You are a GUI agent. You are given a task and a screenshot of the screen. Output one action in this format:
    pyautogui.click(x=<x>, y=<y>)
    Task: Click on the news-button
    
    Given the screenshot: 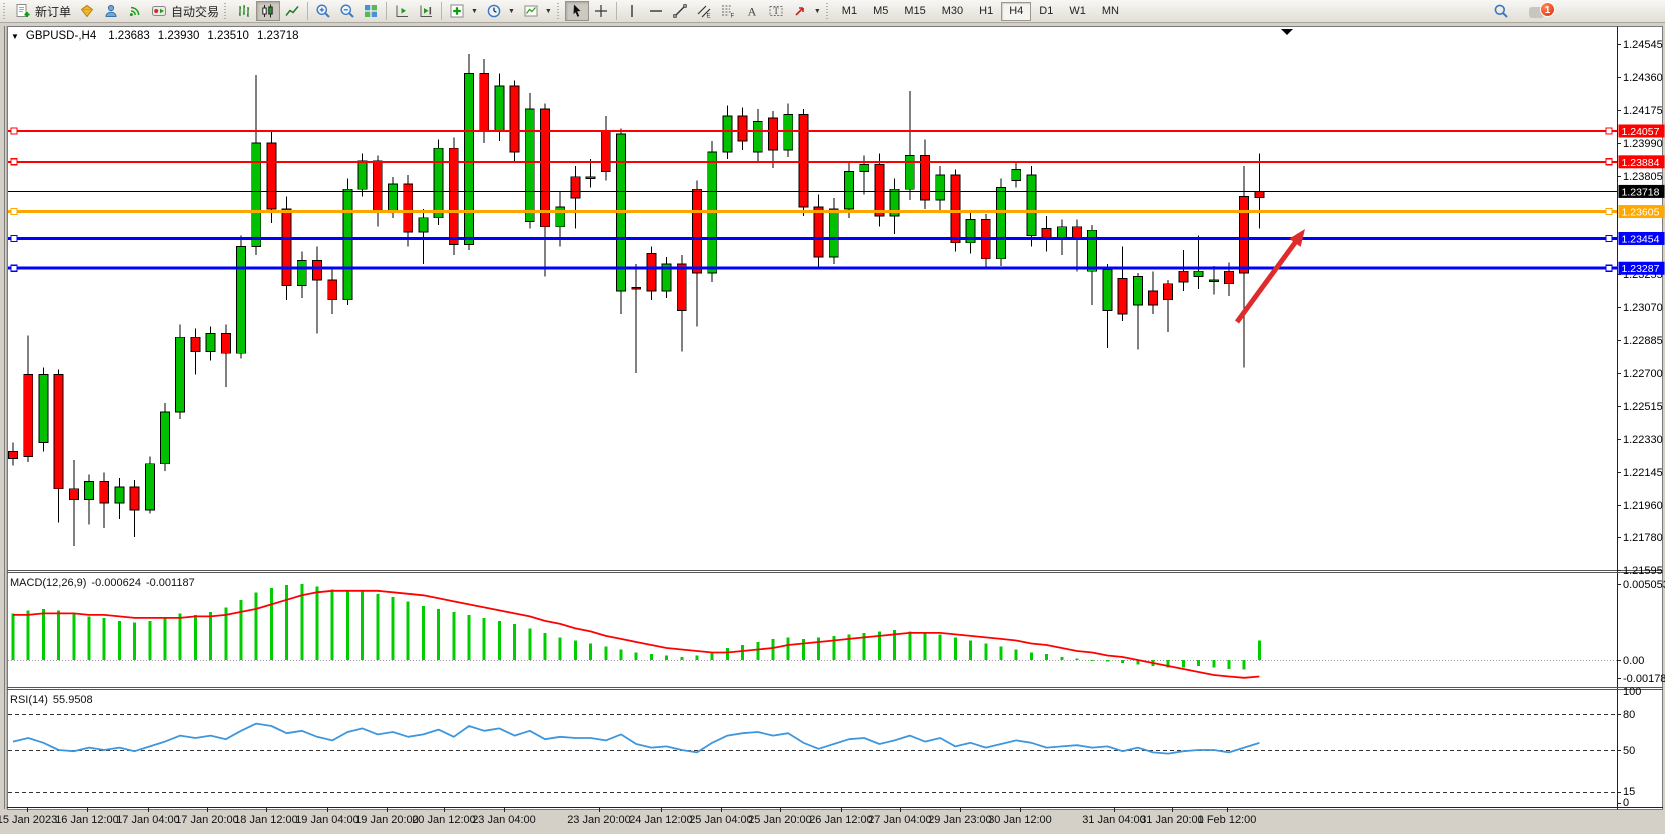 What is the action you would take?
    pyautogui.click(x=135, y=11)
    